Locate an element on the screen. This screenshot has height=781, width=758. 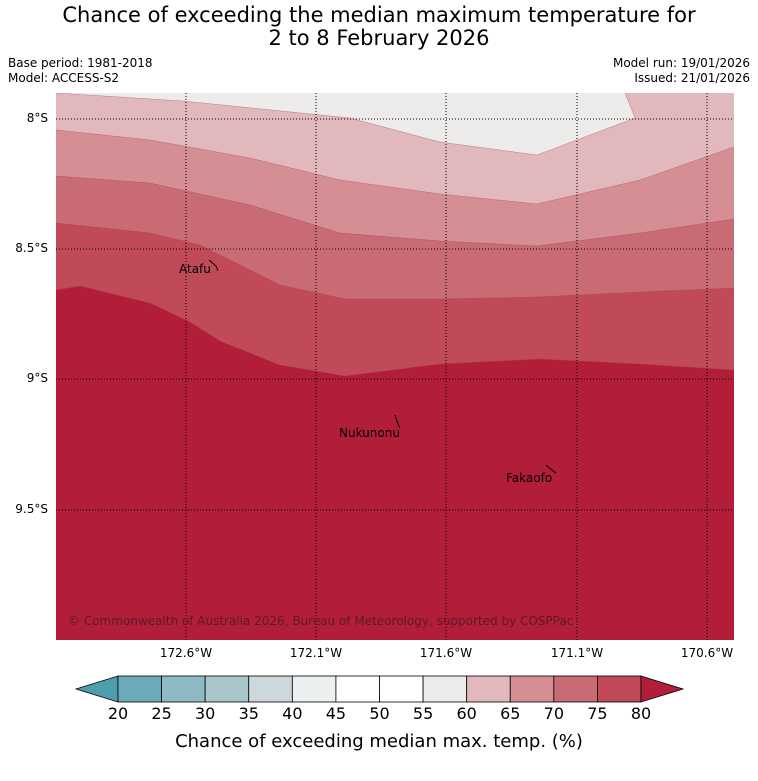
colorbar-low-extension is located at coordinates (96, 689).